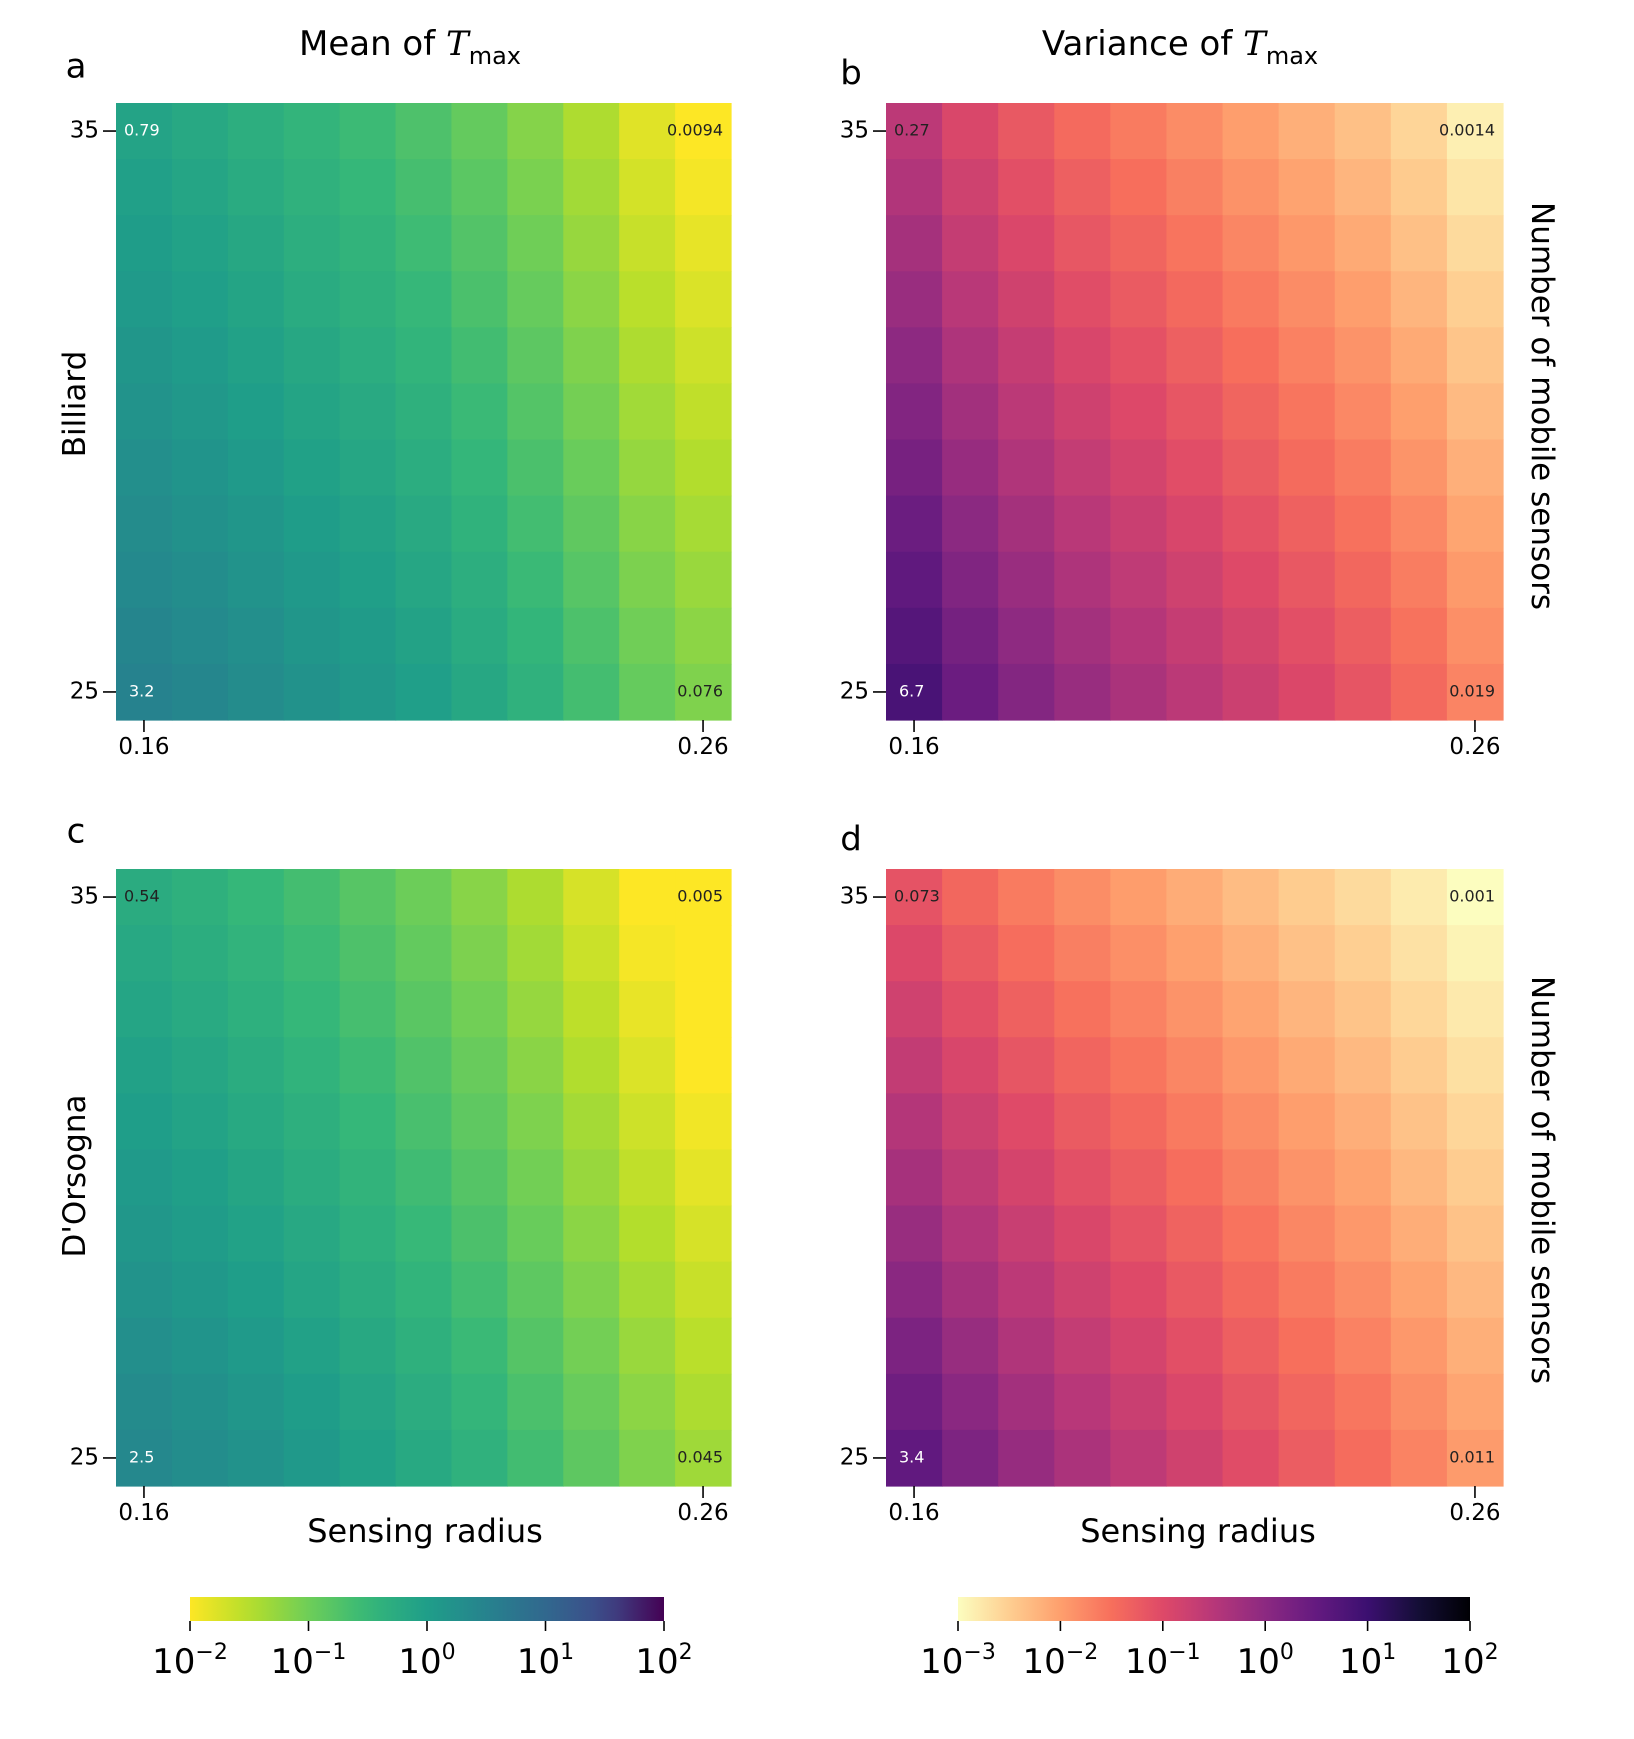 This screenshot has height=1739, width=1634. Describe the element at coordinates (1467, 130) in the screenshot. I see `corner-value-top-right: 0.0014` at that location.